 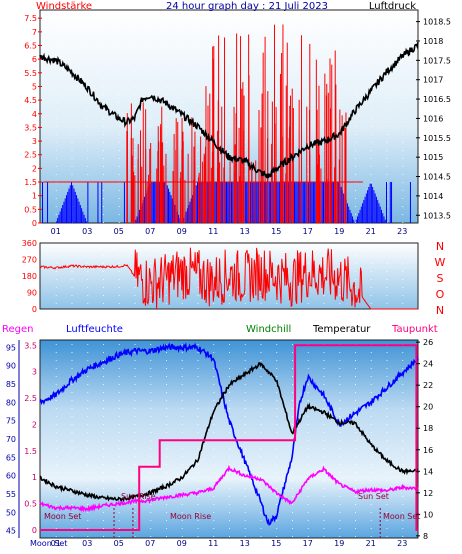 I want to click on hour-tick-label-bottom: 21, so click(x=371, y=543).